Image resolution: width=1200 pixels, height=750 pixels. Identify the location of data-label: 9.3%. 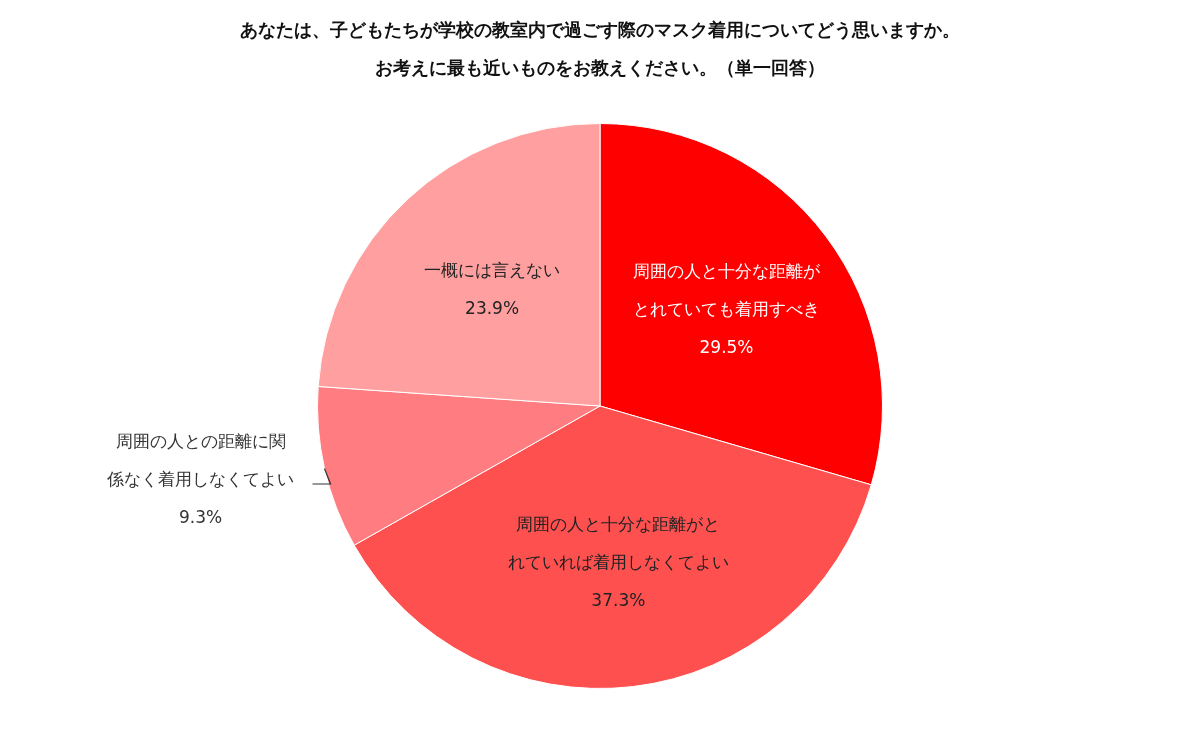
(200, 517).